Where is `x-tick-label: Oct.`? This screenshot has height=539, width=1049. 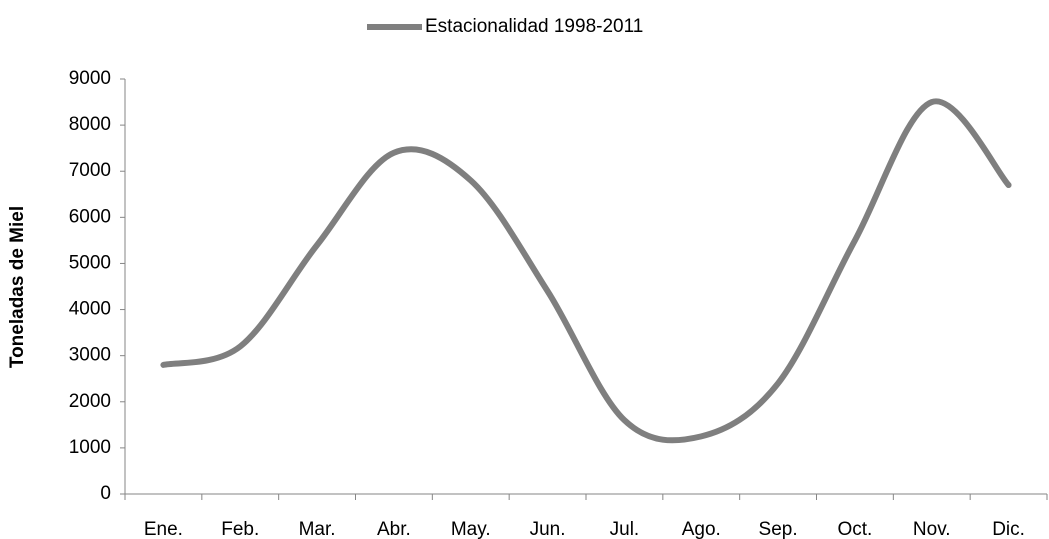 x-tick-label: Oct. is located at coordinates (854, 529).